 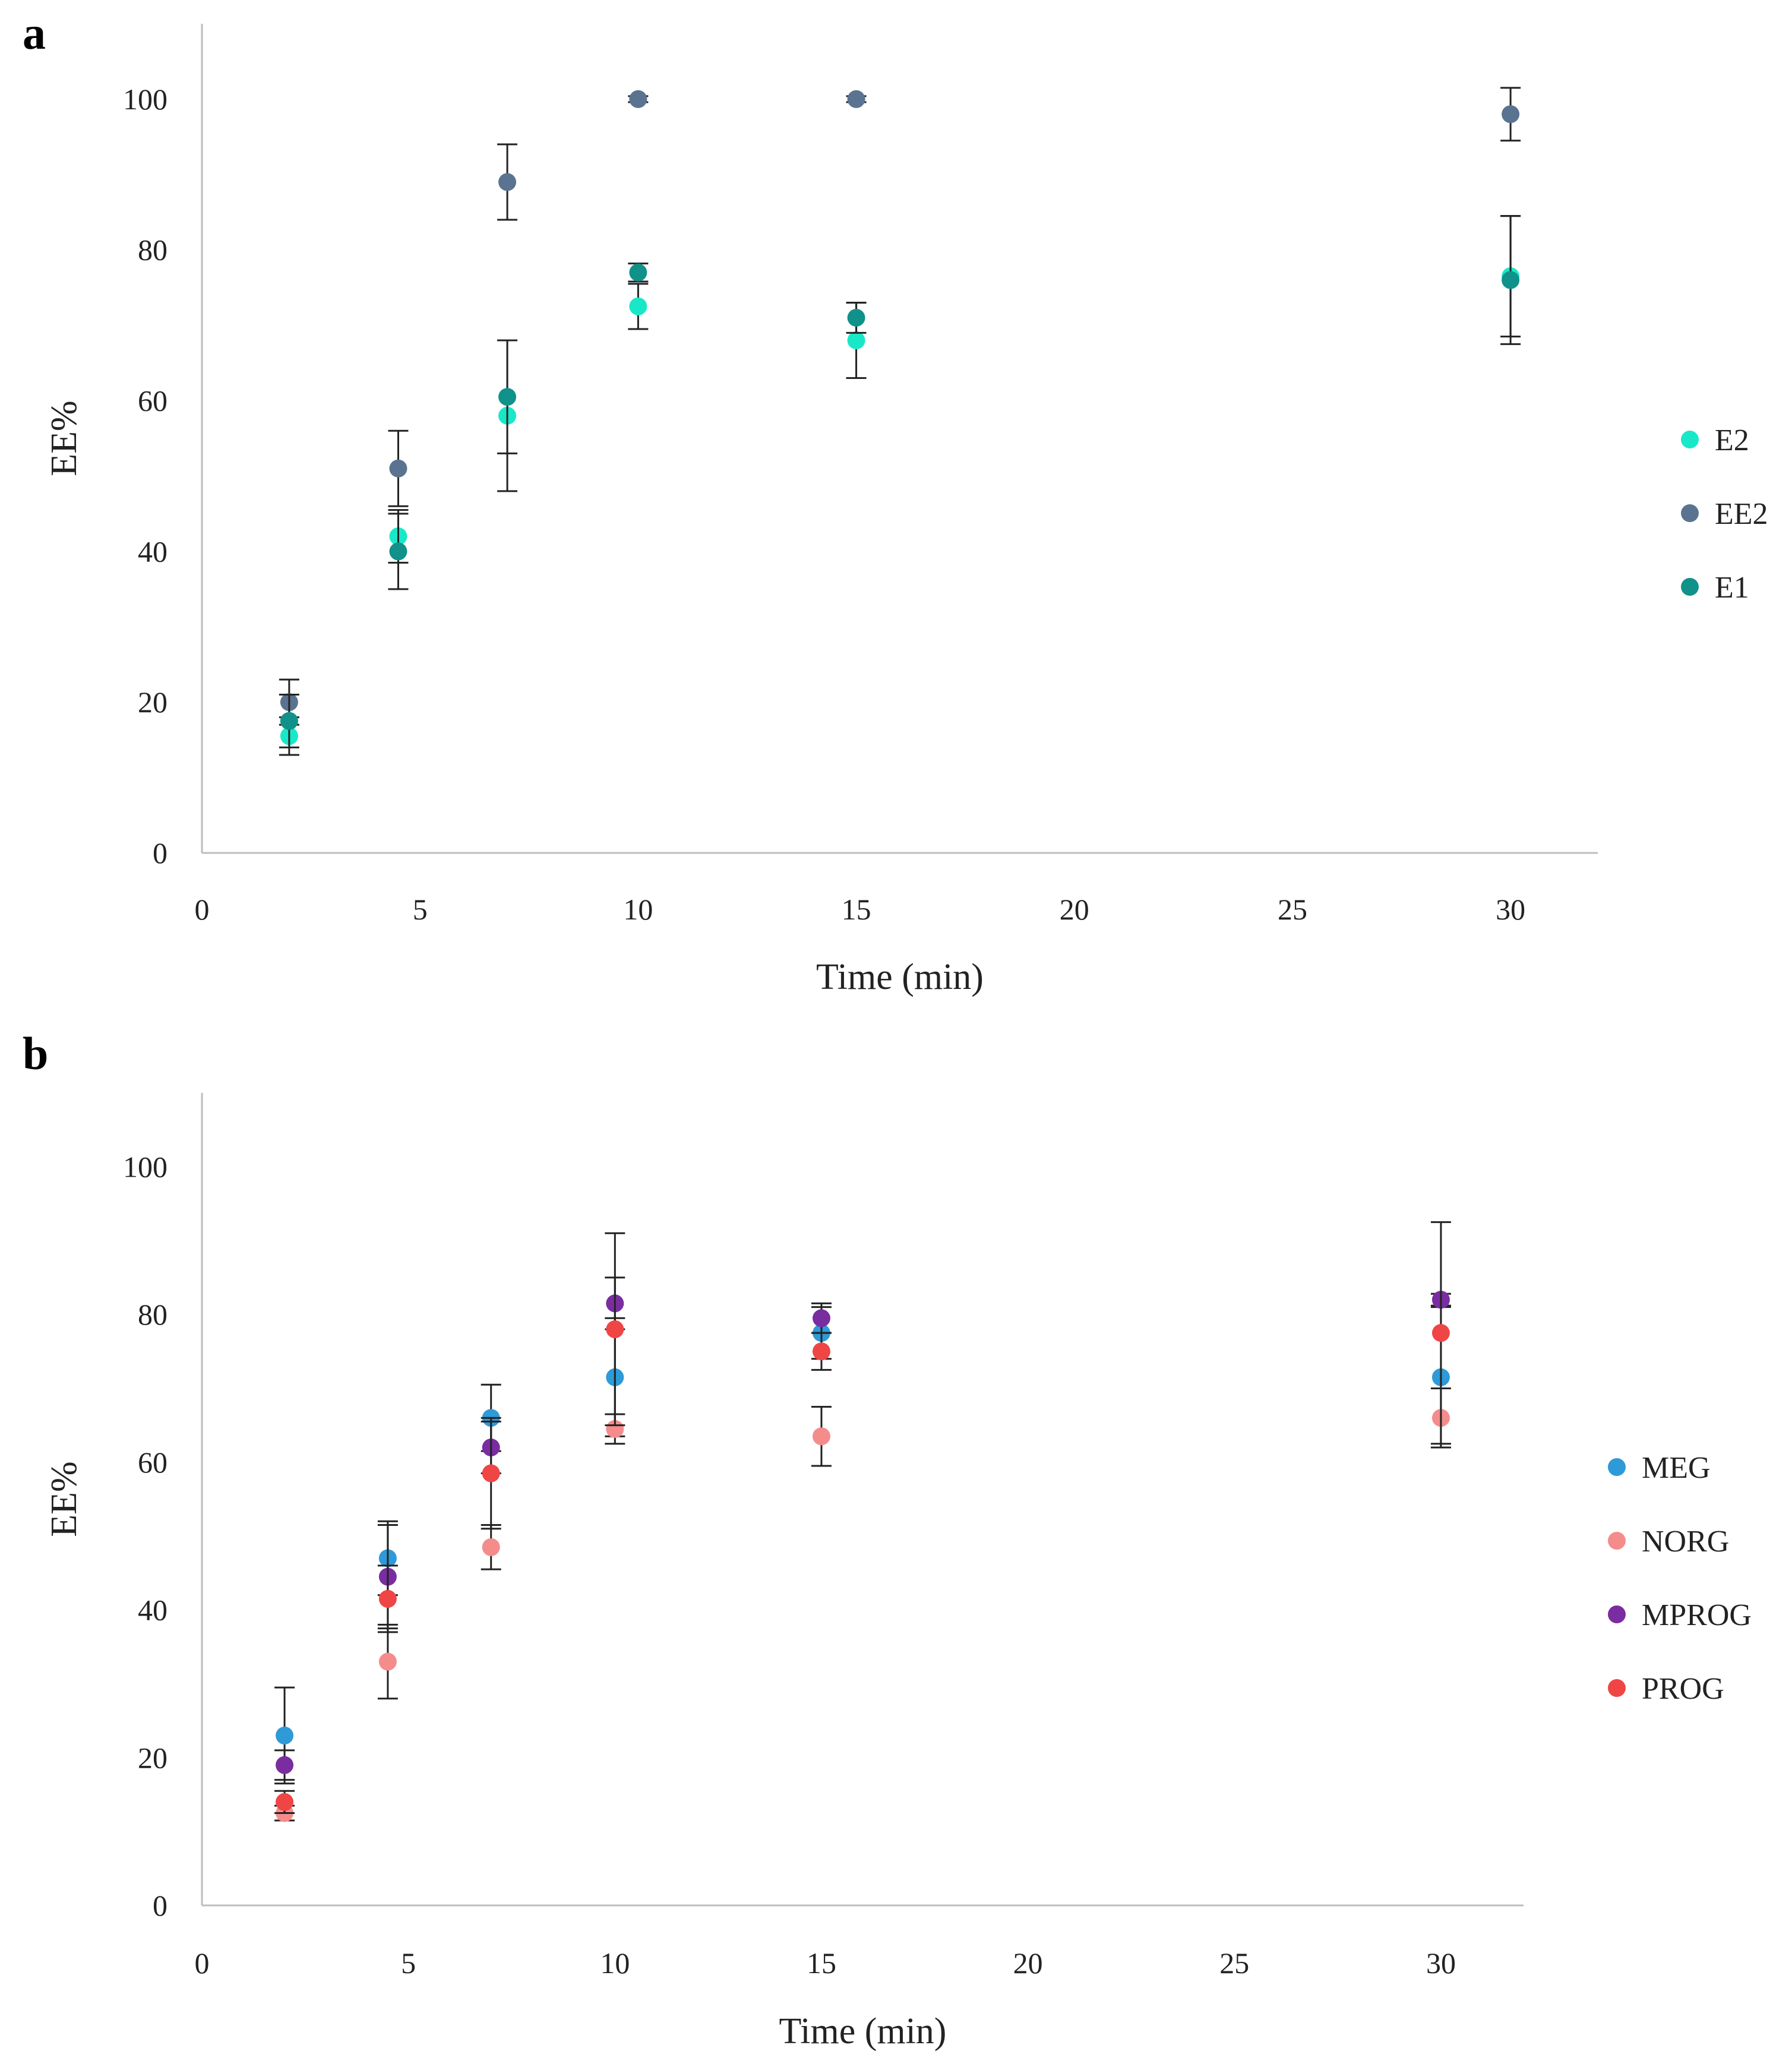 I want to click on legend-label: MEG, so click(x=1676, y=1468).